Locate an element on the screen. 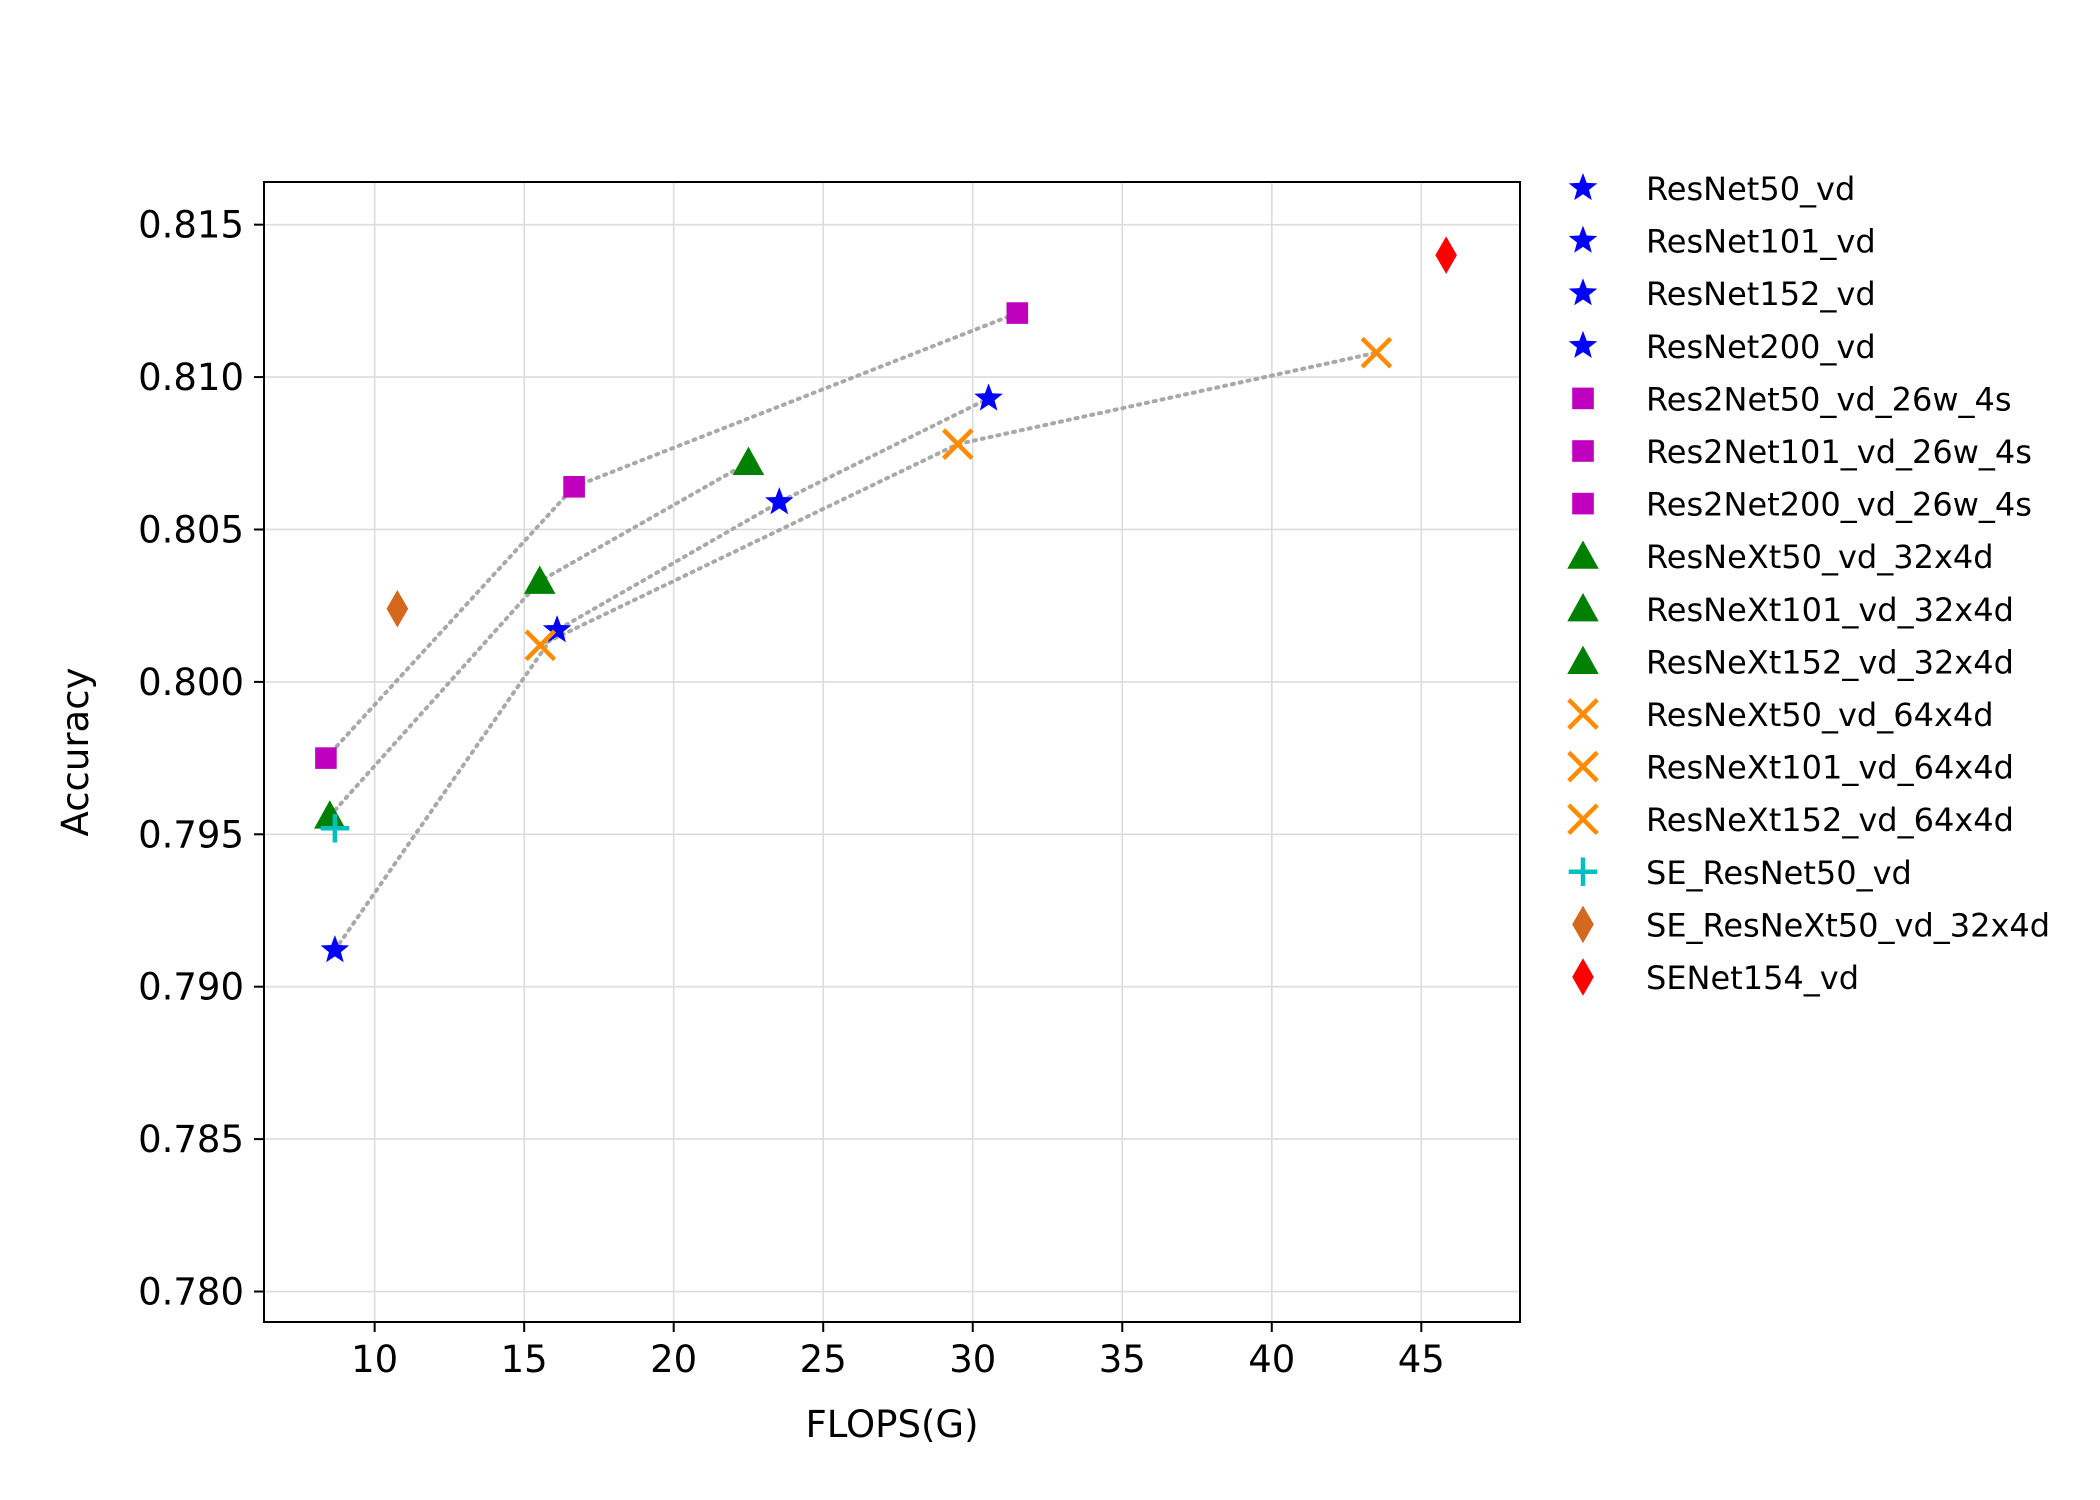 Image resolution: width=2100 pixels, height=1500 pixels. x-tick-label: 10 is located at coordinates (374, 1359).